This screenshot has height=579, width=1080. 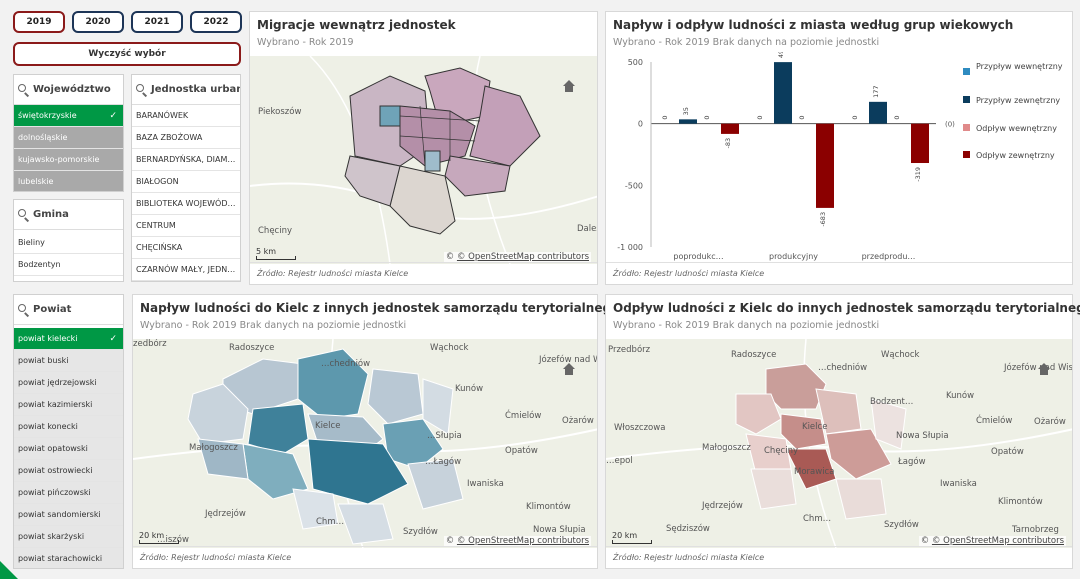 I want to click on unit-item: CENTRUM, so click(x=186, y=226).